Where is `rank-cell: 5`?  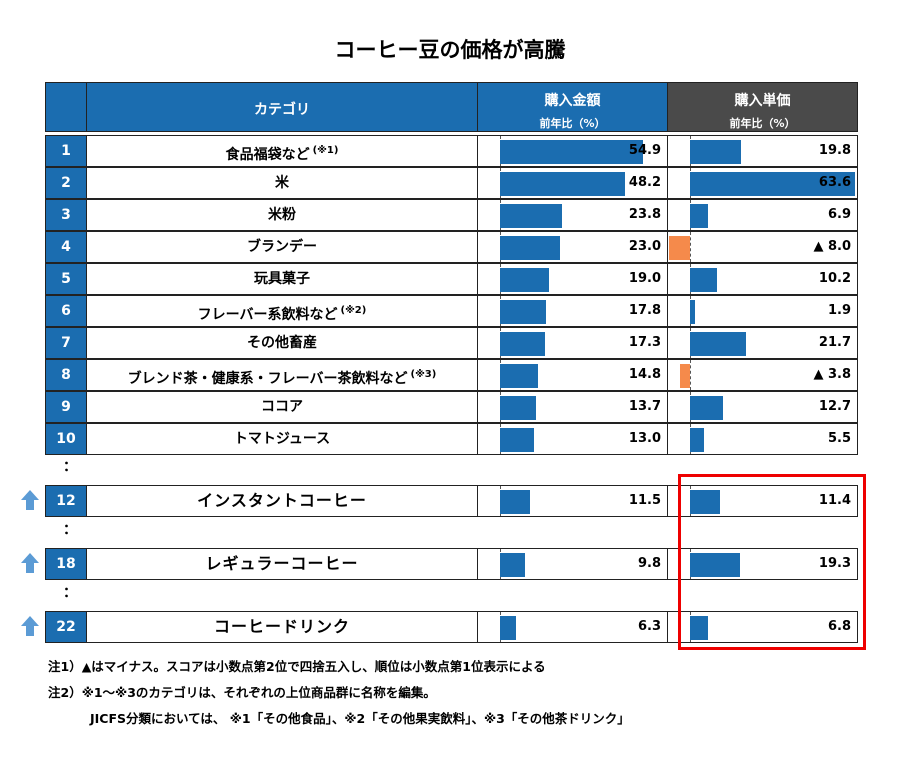
rank-cell: 5 is located at coordinates (66, 279).